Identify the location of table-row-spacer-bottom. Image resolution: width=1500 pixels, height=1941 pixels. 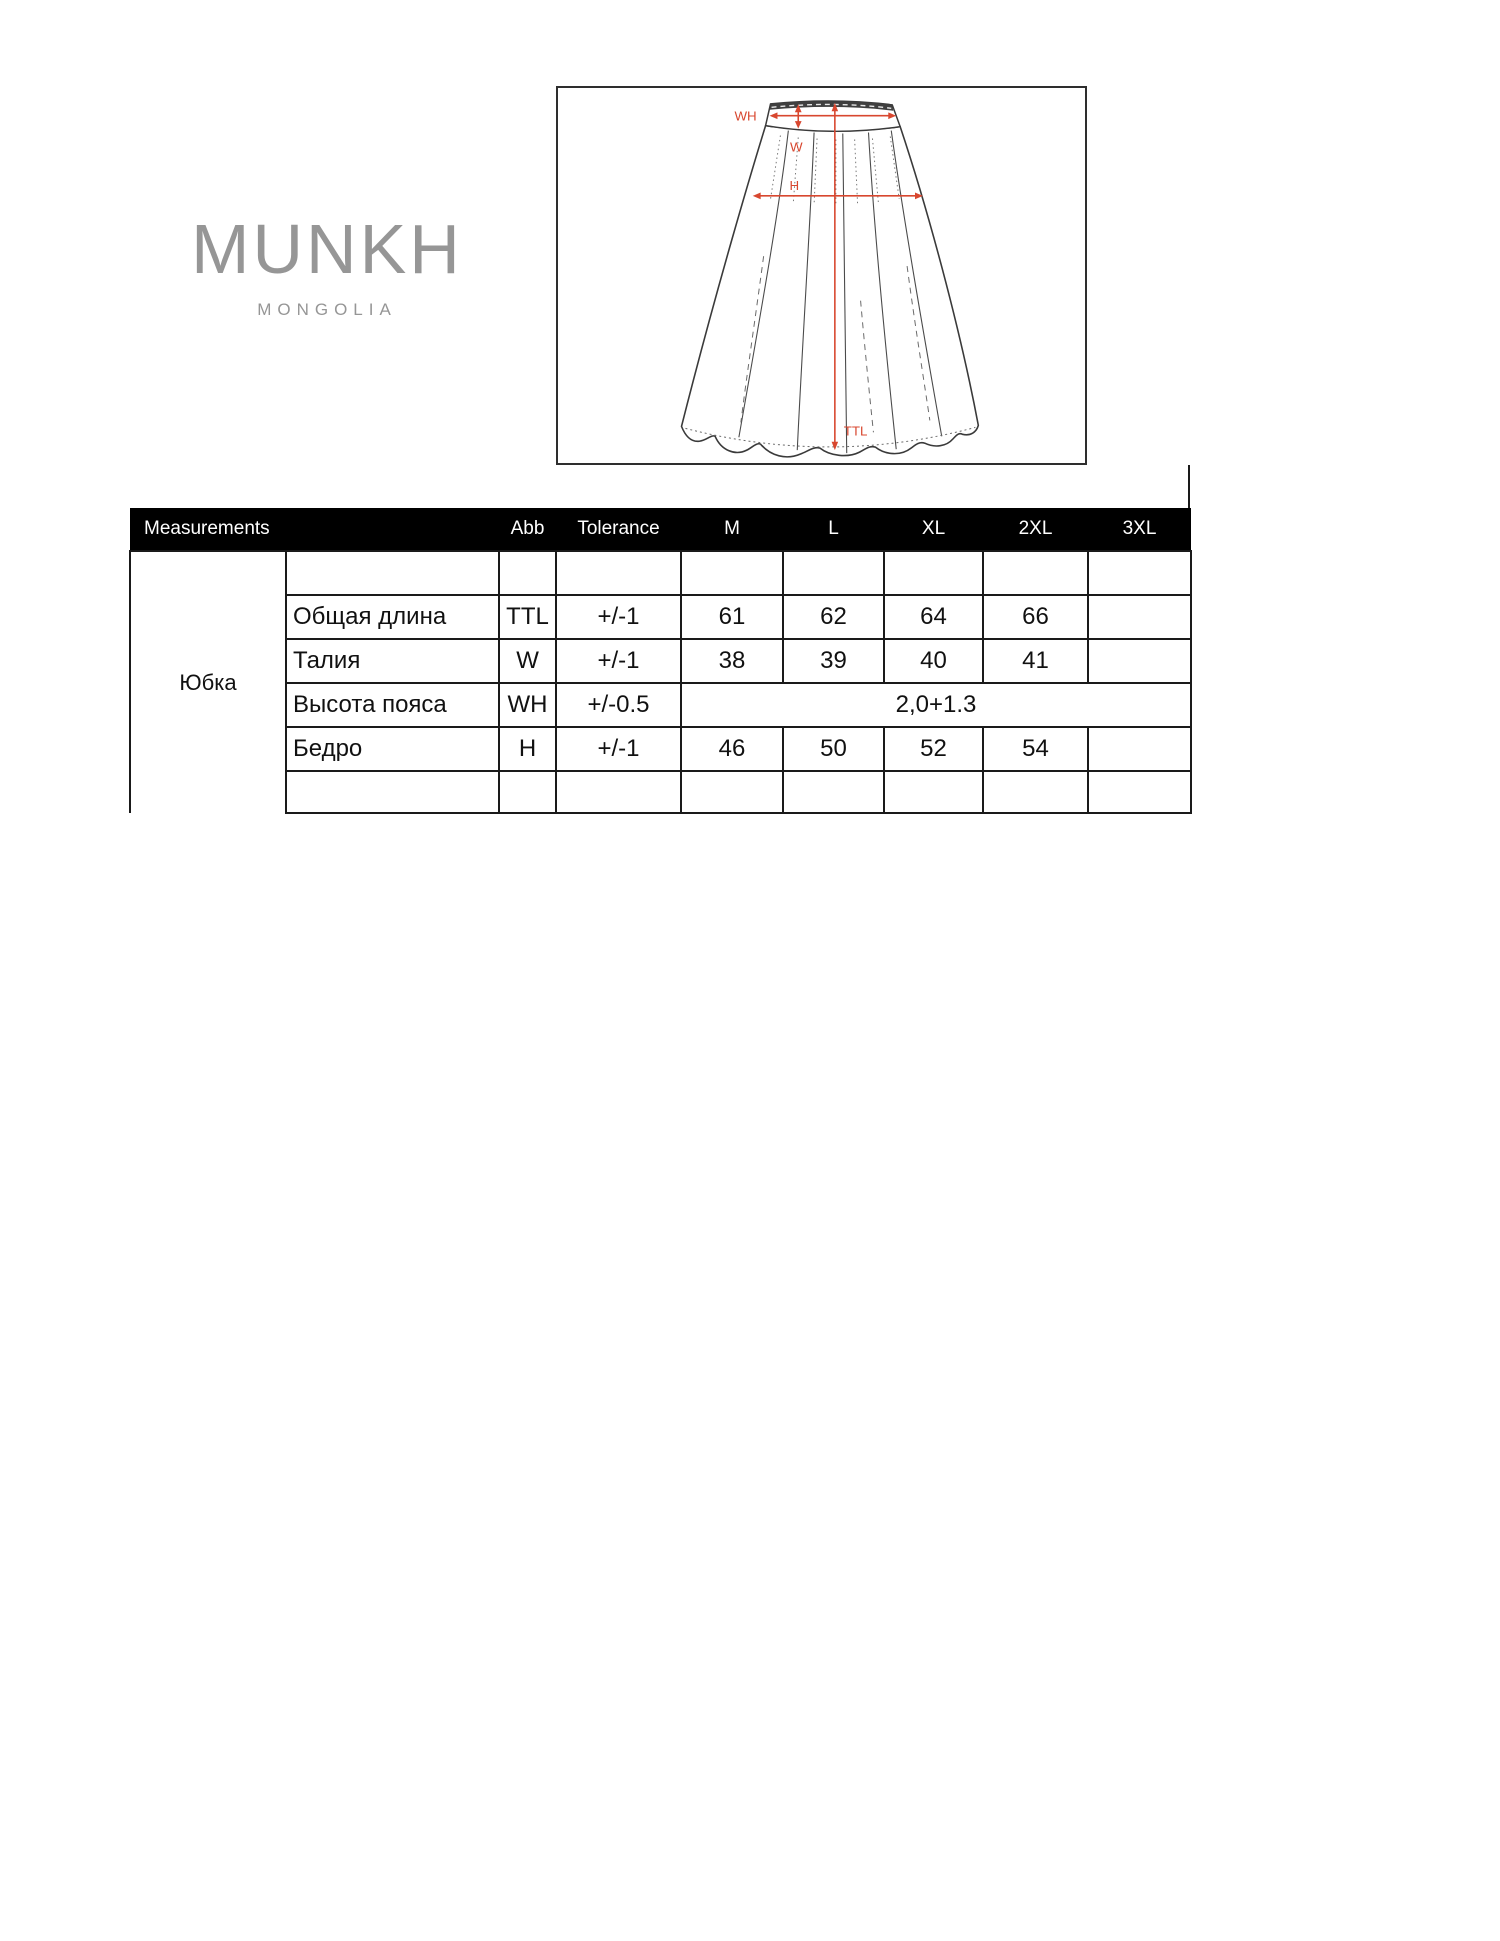
(661, 792).